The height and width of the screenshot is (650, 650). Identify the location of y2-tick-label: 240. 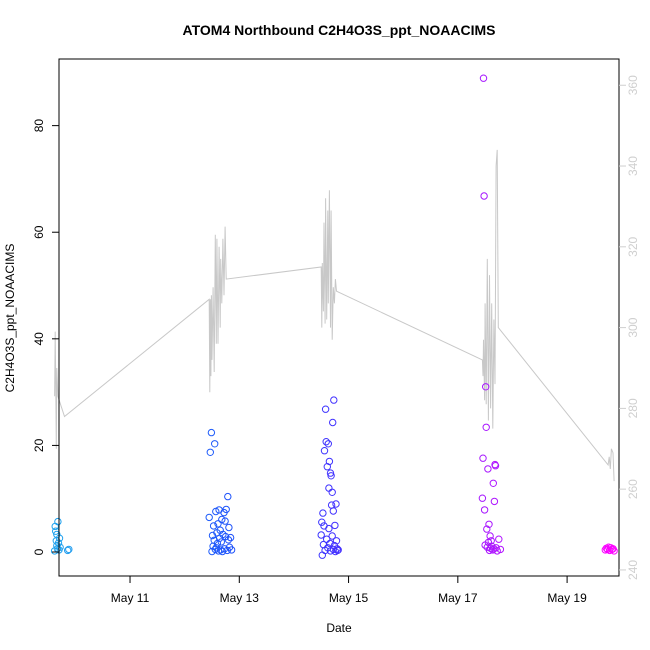
(633, 570).